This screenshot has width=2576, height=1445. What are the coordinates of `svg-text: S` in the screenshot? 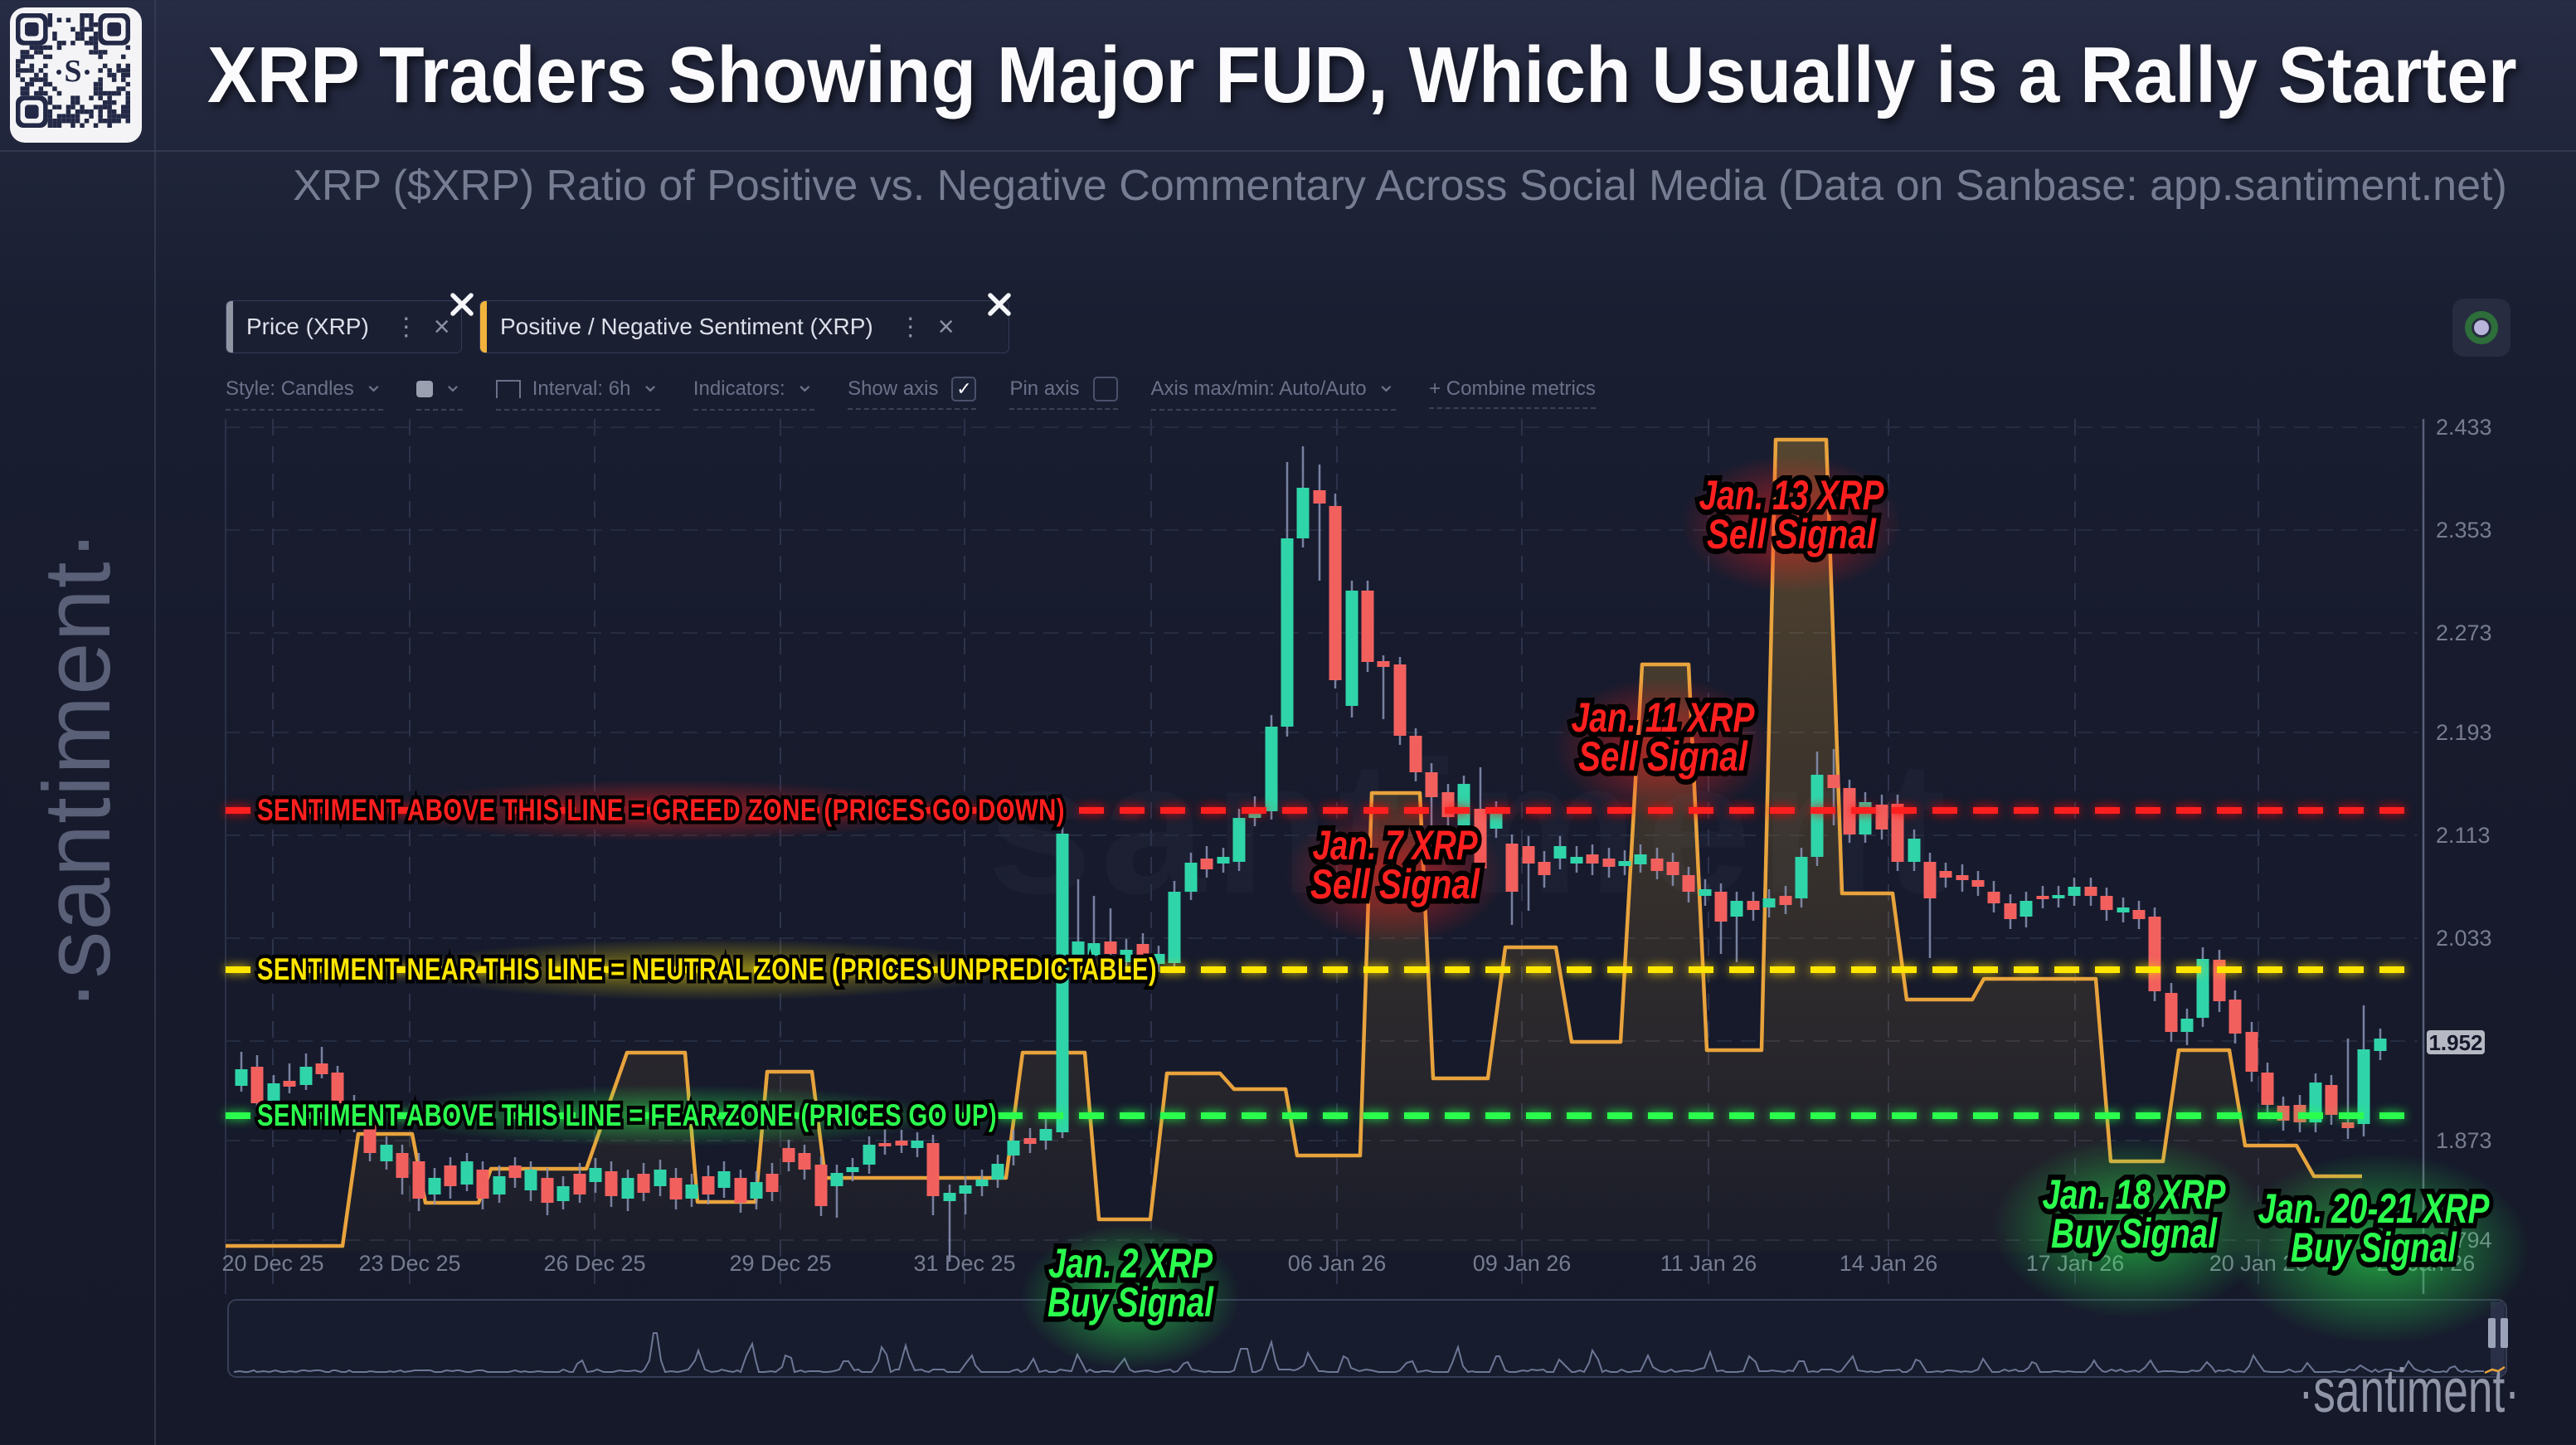 It's located at (72, 71).